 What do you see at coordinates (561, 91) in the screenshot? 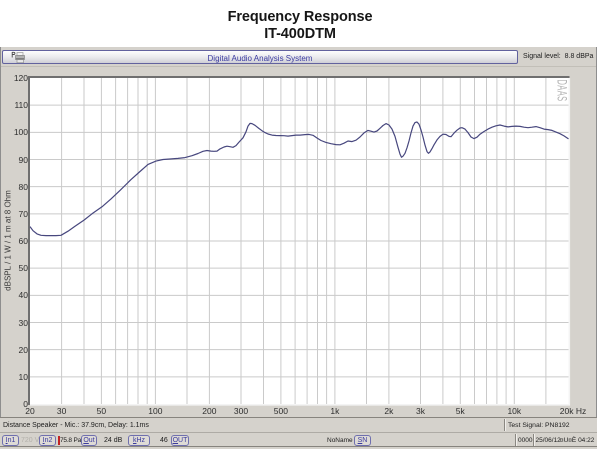
I see `svg-text: DAAS` at bounding box center [561, 91].